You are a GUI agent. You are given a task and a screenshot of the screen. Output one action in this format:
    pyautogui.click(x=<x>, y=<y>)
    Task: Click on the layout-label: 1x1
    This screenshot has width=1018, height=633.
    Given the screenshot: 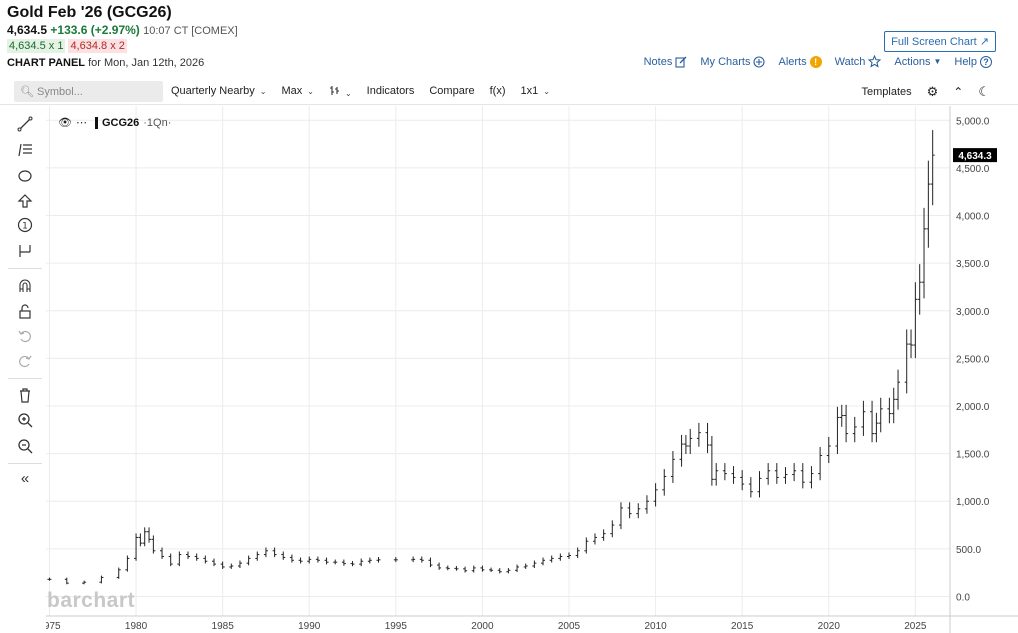 What is the action you would take?
    pyautogui.click(x=529, y=91)
    